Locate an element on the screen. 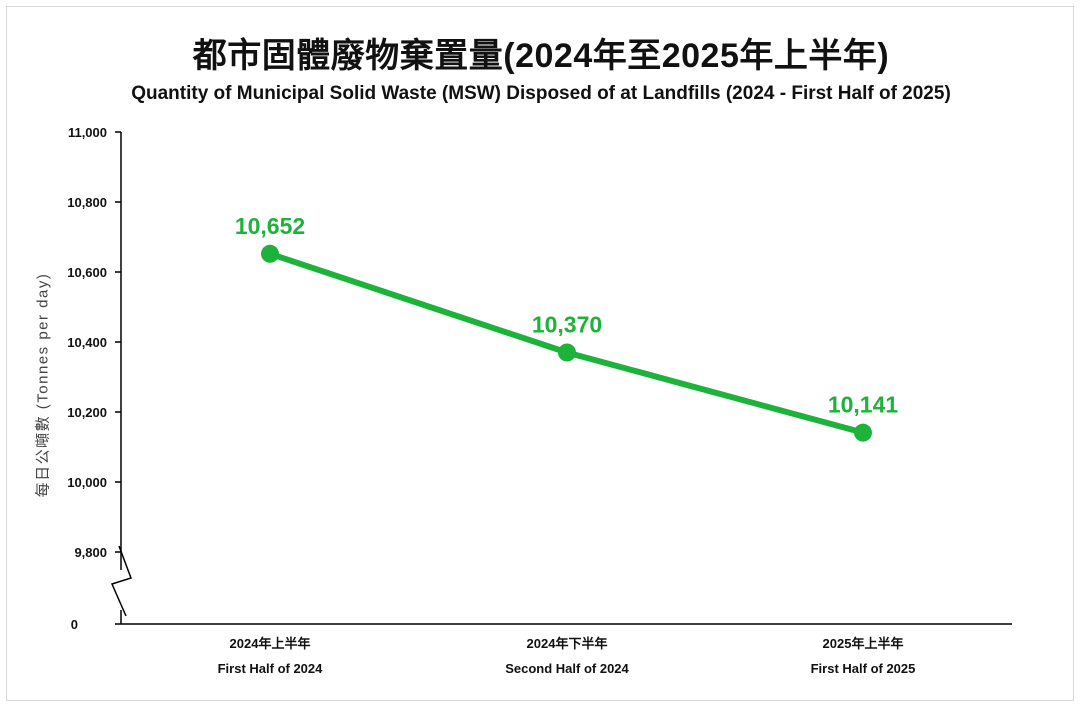 The height and width of the screenshot is (709, 1082). data-label: 10,370 is located at coordinates (567, 325).